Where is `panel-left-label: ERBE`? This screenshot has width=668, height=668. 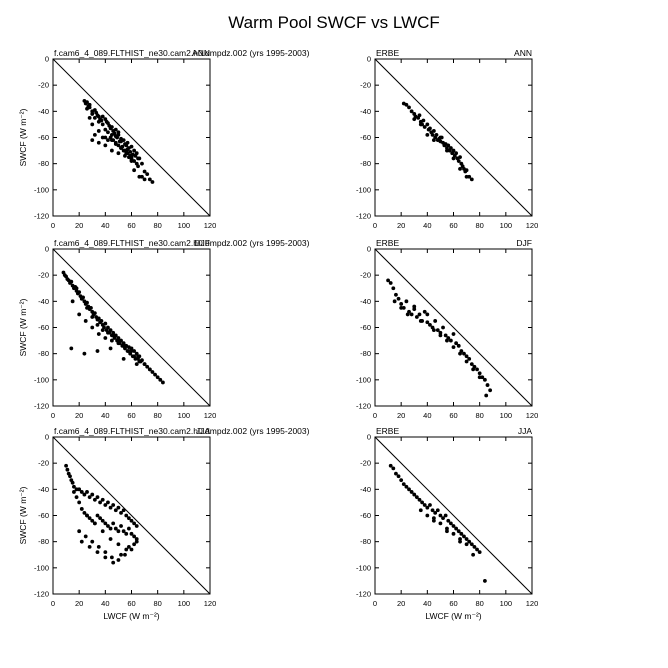
panel-left-label: ERBE is located at coordinates (387, 243).